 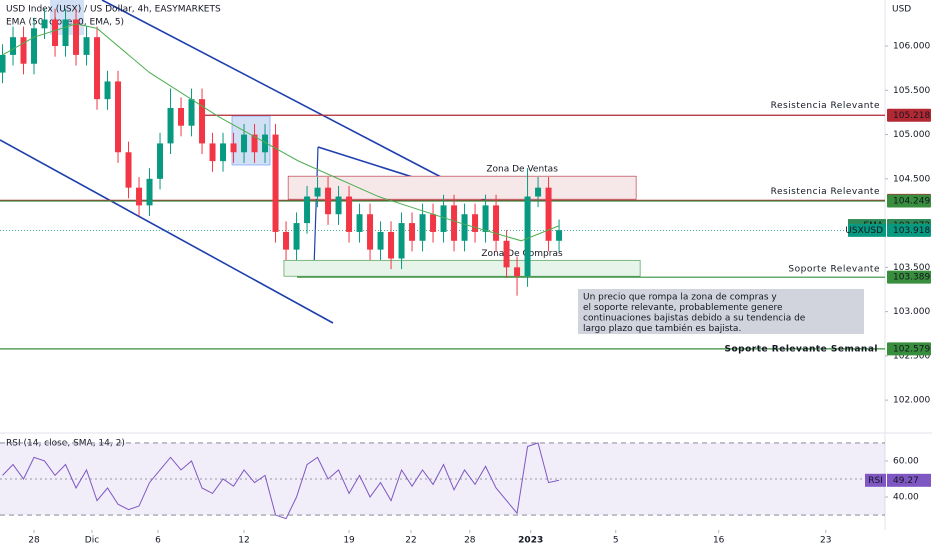 What do you see at coordinates (825, 106) in the screenshot?
I see `level-label: Resistencia Relevante` at bounding box center [825, 106].